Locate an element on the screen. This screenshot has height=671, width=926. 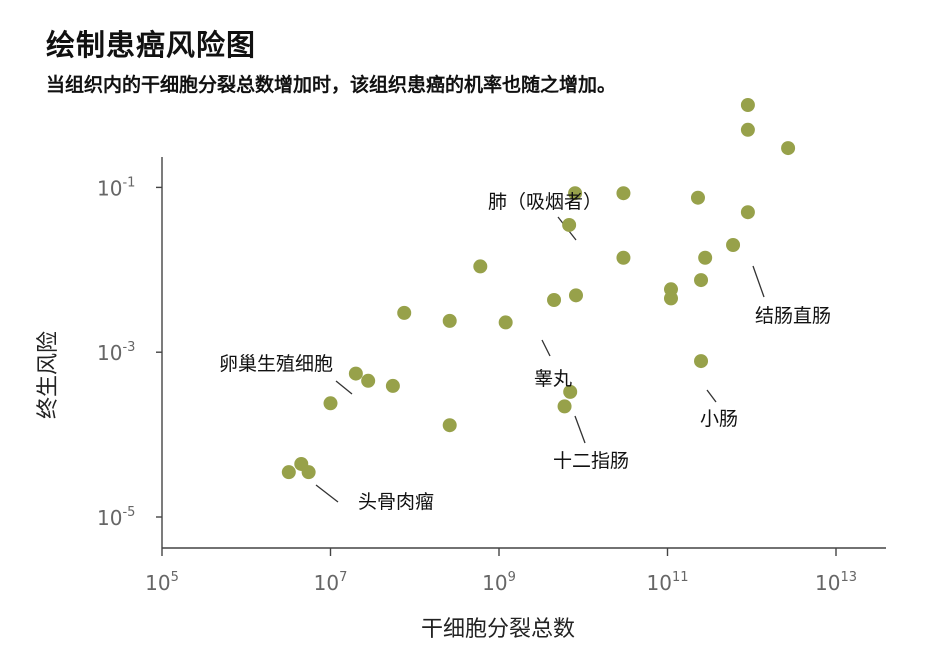
annotation-label: 结肠直肠 is located at coordinates (793, 316).